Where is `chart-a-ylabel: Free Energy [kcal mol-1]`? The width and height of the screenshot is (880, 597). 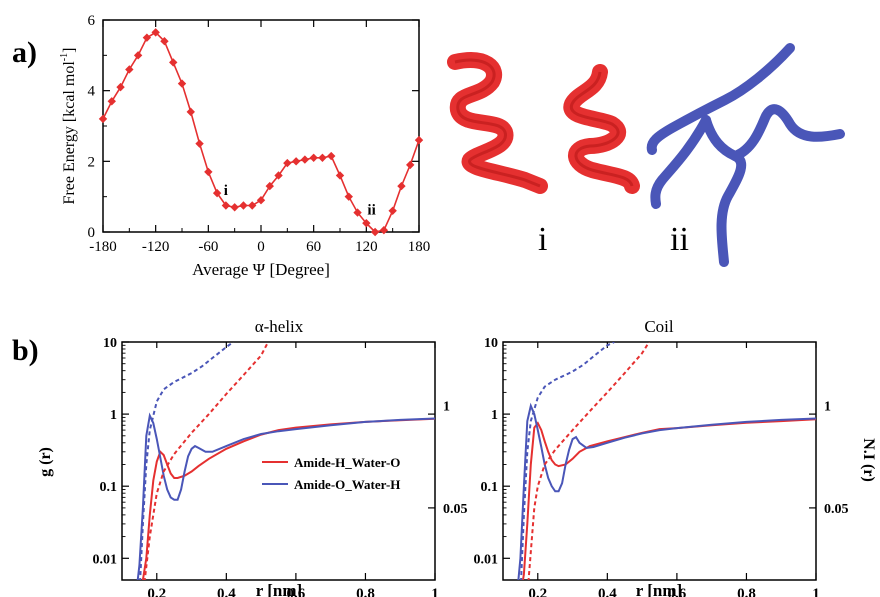 chart-a-ylabel: Free Energy [kcal mol-1] is located at coordinates (68, 126).